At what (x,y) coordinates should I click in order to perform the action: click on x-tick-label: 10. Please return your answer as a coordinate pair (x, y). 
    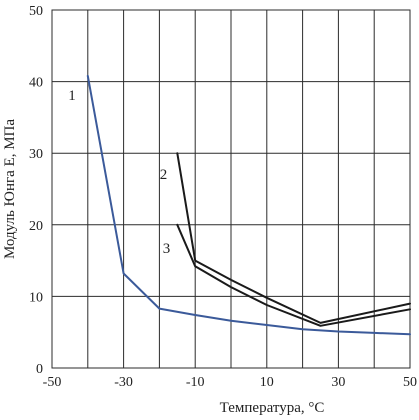
    Looking at the image, I should click on (267, 382).